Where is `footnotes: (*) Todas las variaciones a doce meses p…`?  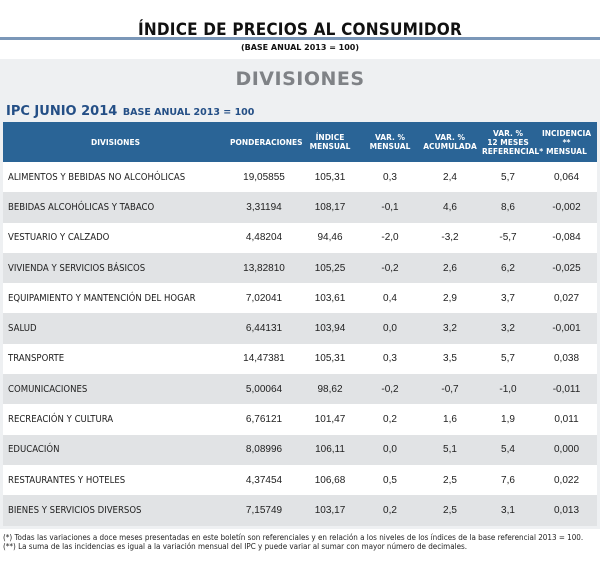
footnotes: (*) Todas las variaciones a doce meses p… is located at coordinates (300, 542).